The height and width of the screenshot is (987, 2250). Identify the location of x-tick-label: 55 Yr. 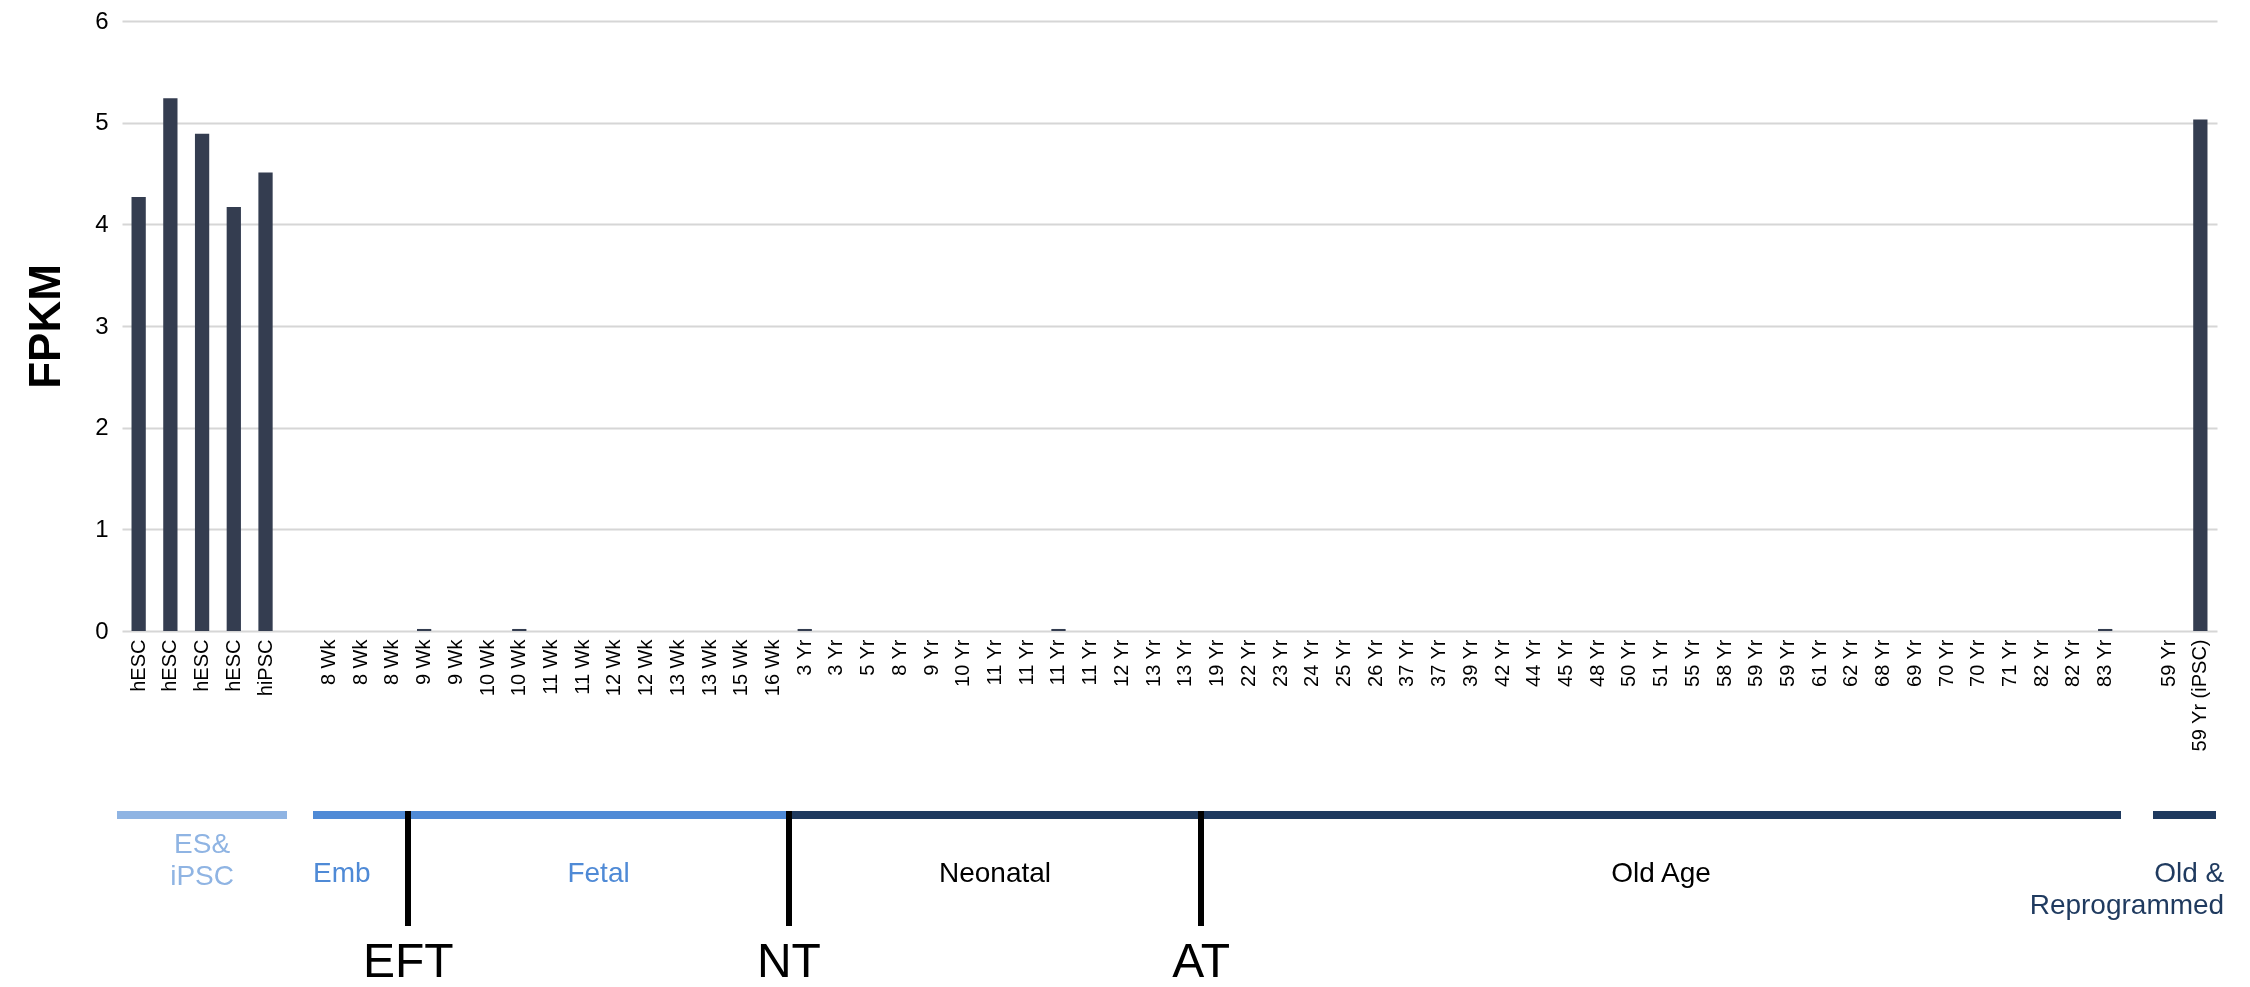
(1691, 663).